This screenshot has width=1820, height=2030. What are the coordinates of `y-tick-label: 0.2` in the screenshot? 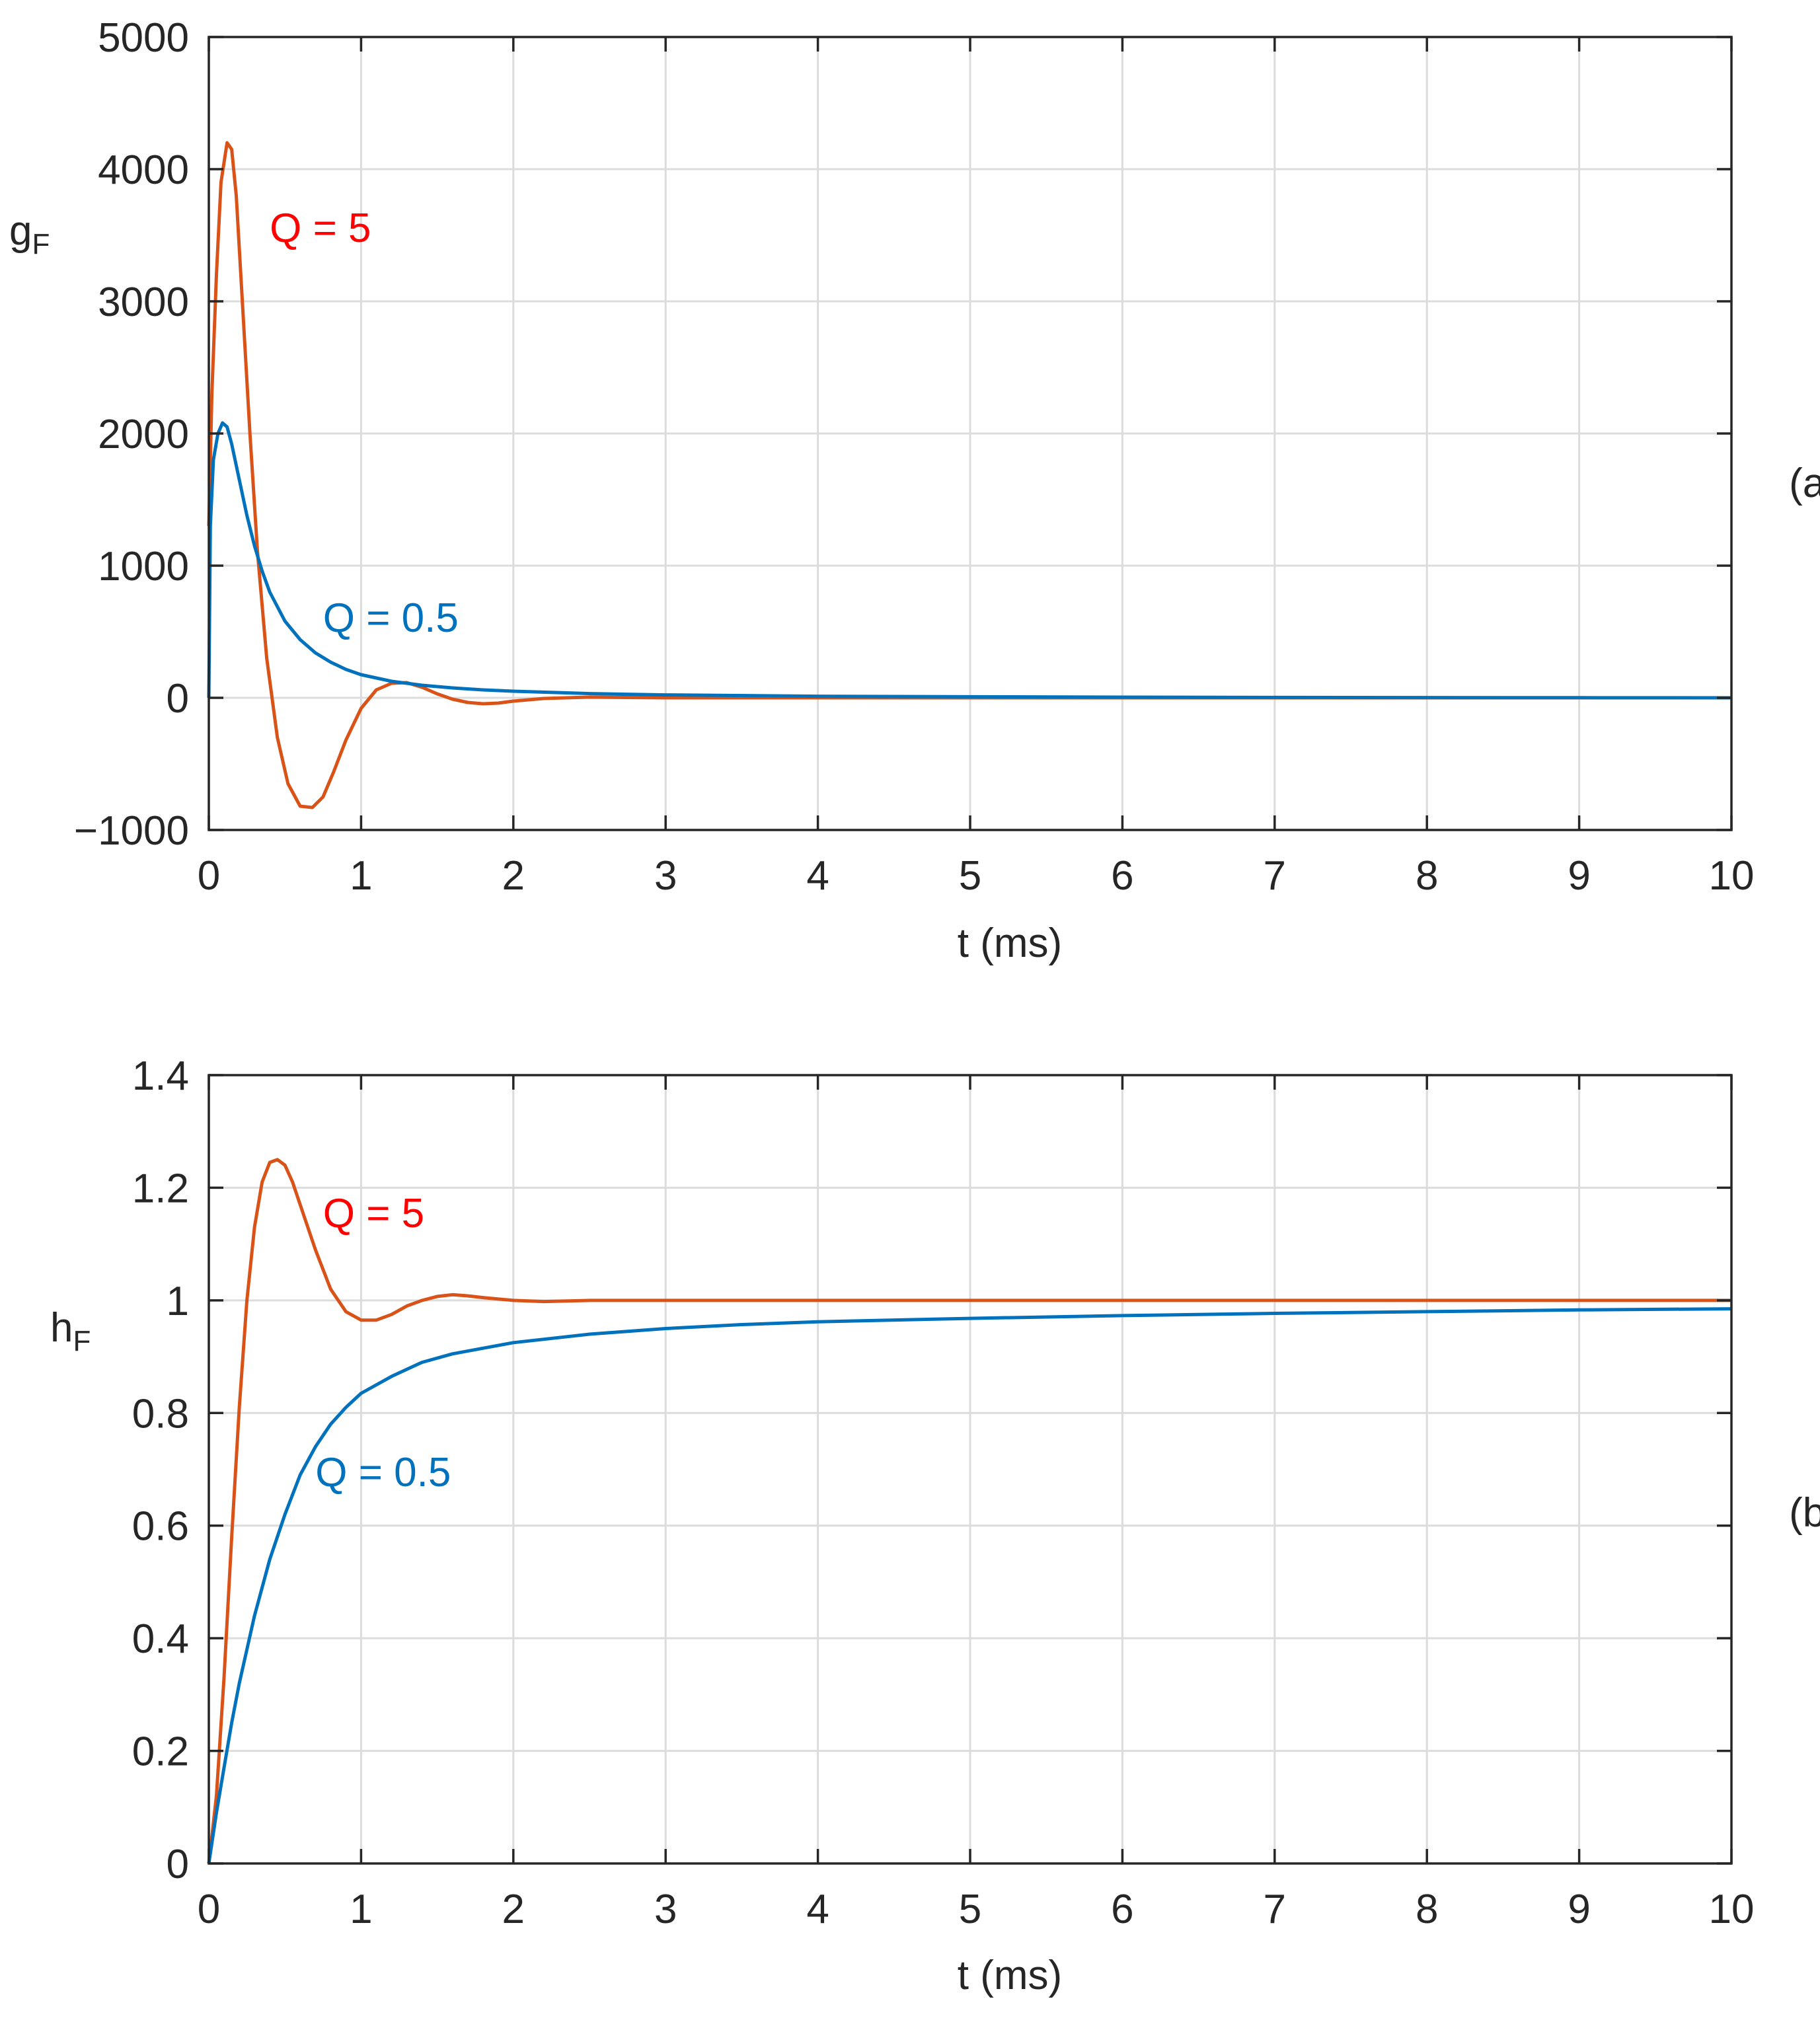 It's located at (160, 1752).